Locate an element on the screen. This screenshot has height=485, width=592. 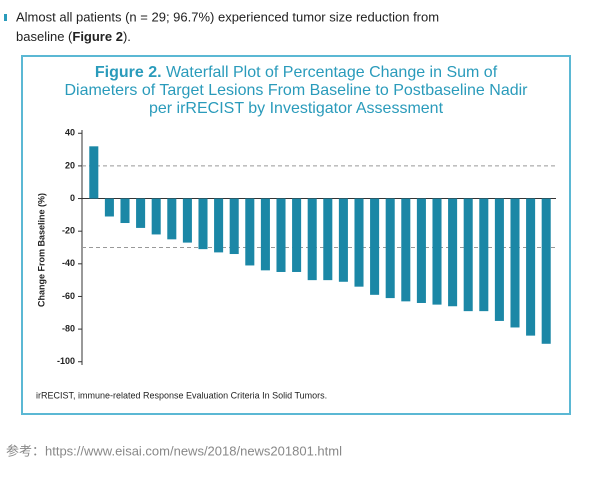
y-tick-label: -40 is located at coordinates (68, 263).